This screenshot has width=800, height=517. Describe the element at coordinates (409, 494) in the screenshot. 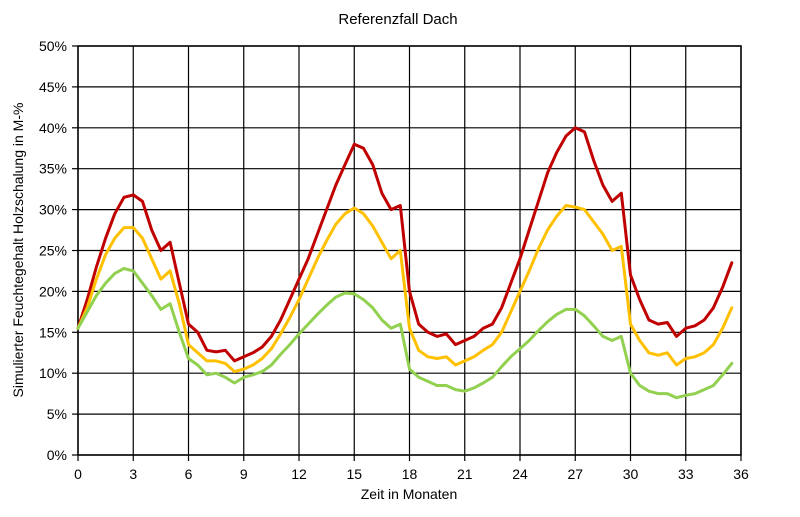

I see `x-axis-title: Zeit in Monaten` at that location.